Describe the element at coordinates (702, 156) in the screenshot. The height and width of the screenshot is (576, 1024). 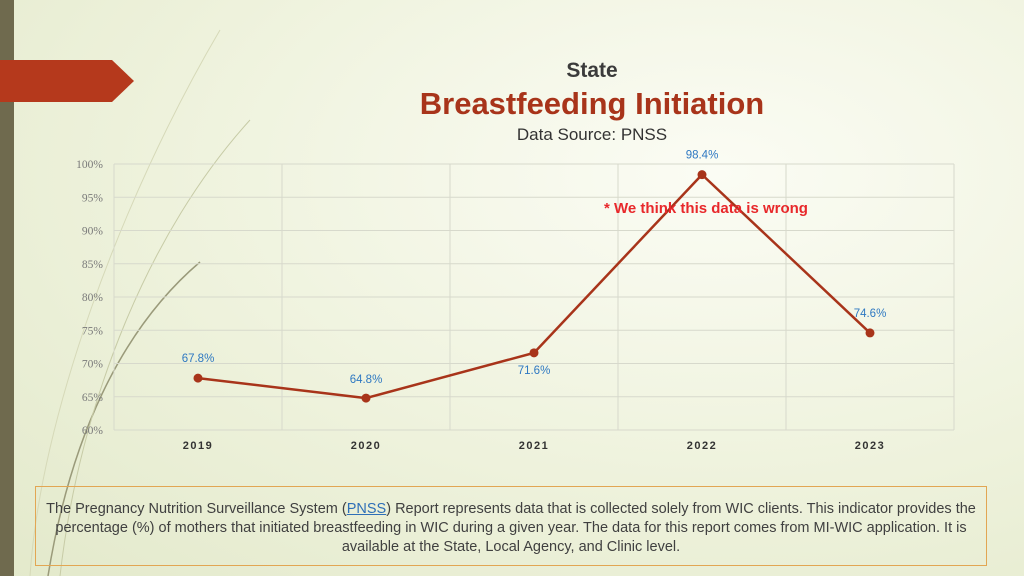
I see `data-label: 98.4%` at that location.